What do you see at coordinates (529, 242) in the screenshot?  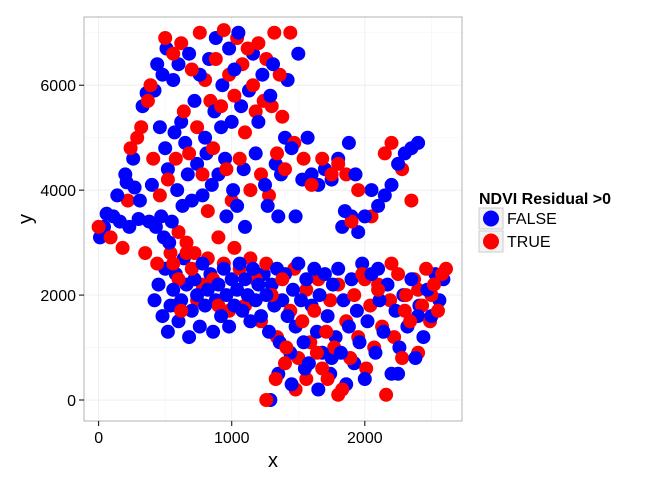 I see `legend-label-true: TRUE` at bounding box center [529, 242].